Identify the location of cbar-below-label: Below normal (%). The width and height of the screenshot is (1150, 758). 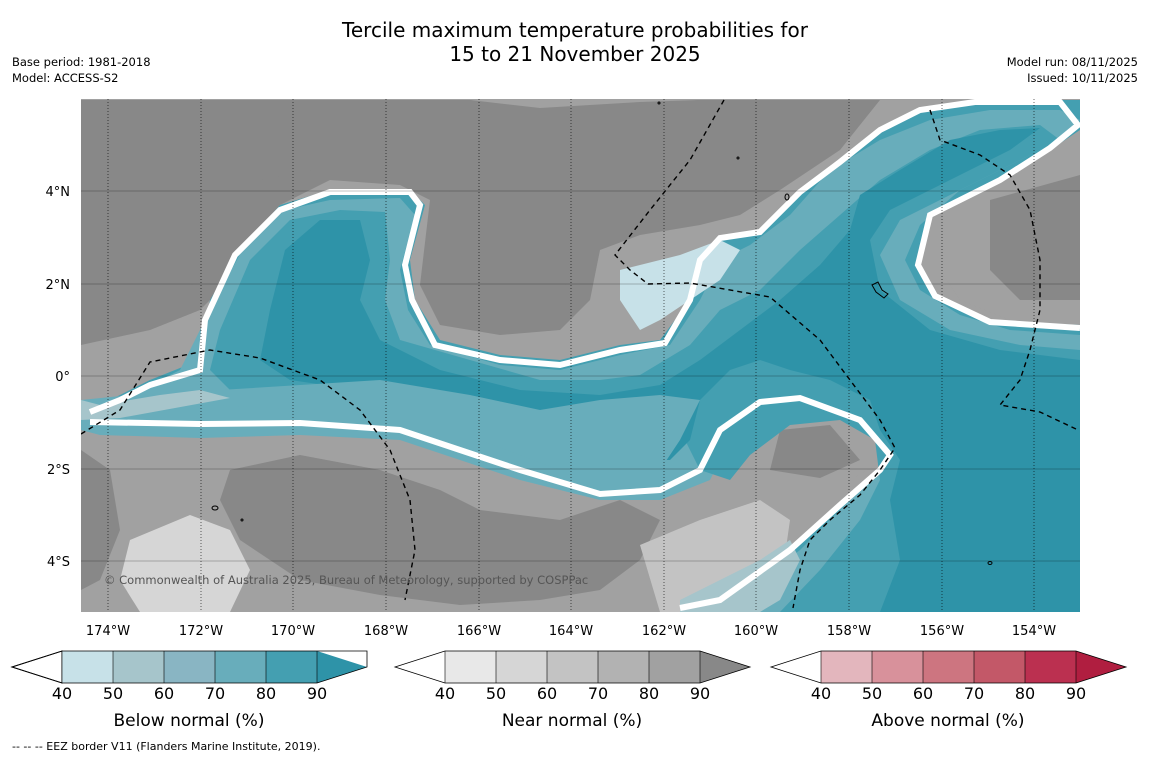
(189, 721).